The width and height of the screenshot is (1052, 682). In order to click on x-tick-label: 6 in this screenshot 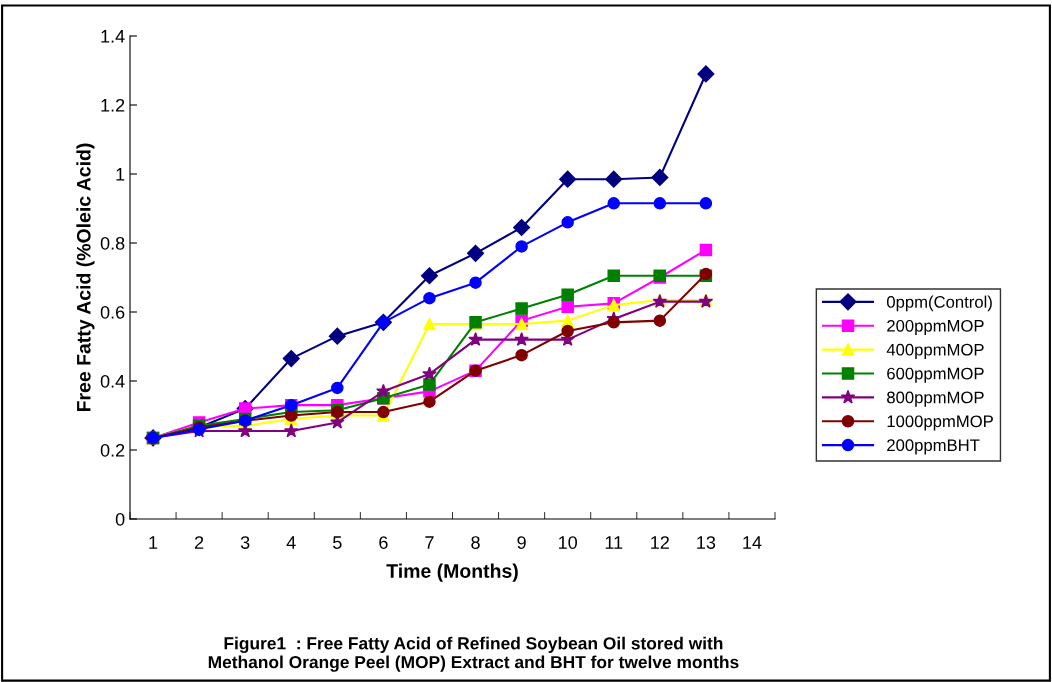, I will do `click(383, 542)`.